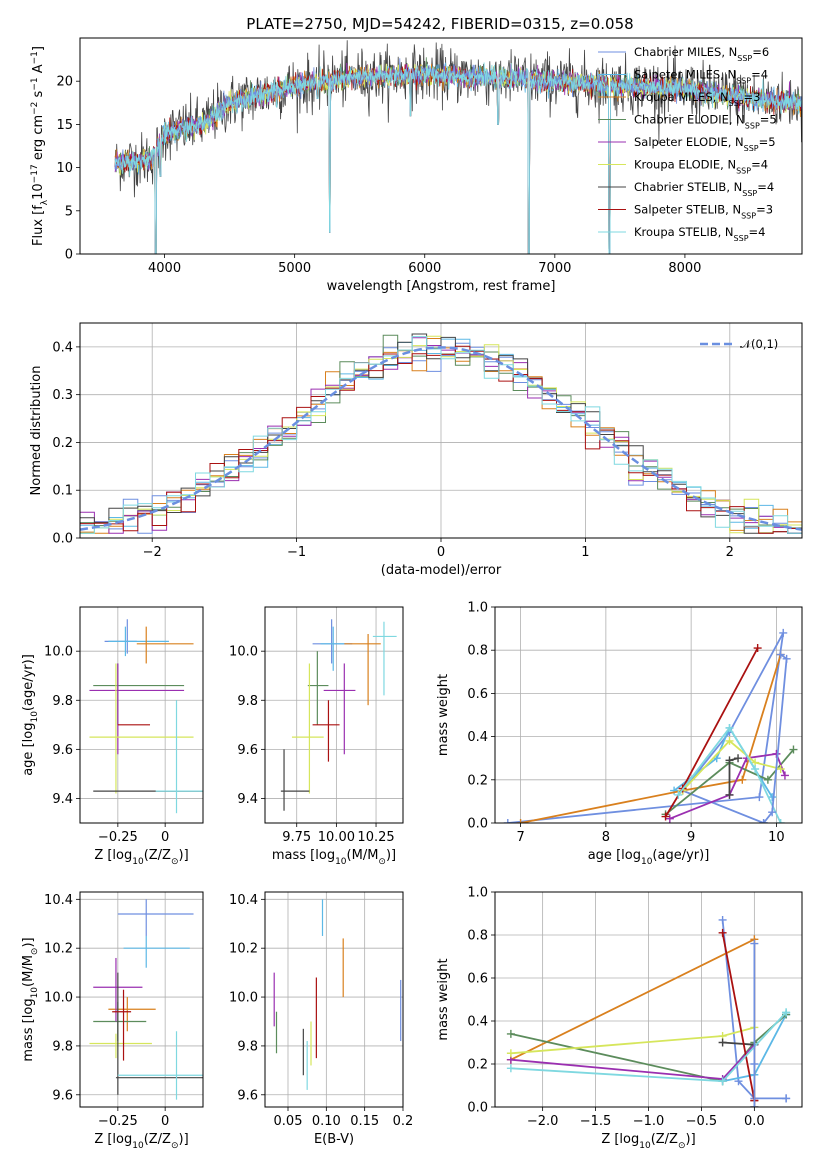  I want to click on x-axis-label: age [log10(age/yr)], so click(649, 857).